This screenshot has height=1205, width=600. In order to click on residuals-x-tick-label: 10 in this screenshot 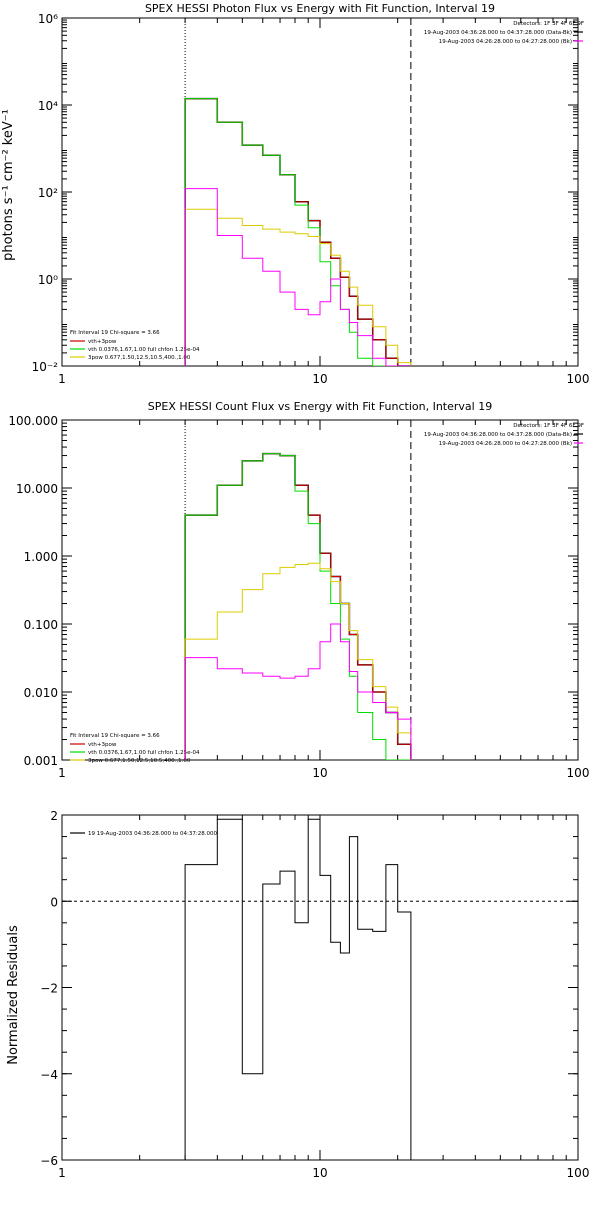, I will do `click(319, 1173)`.